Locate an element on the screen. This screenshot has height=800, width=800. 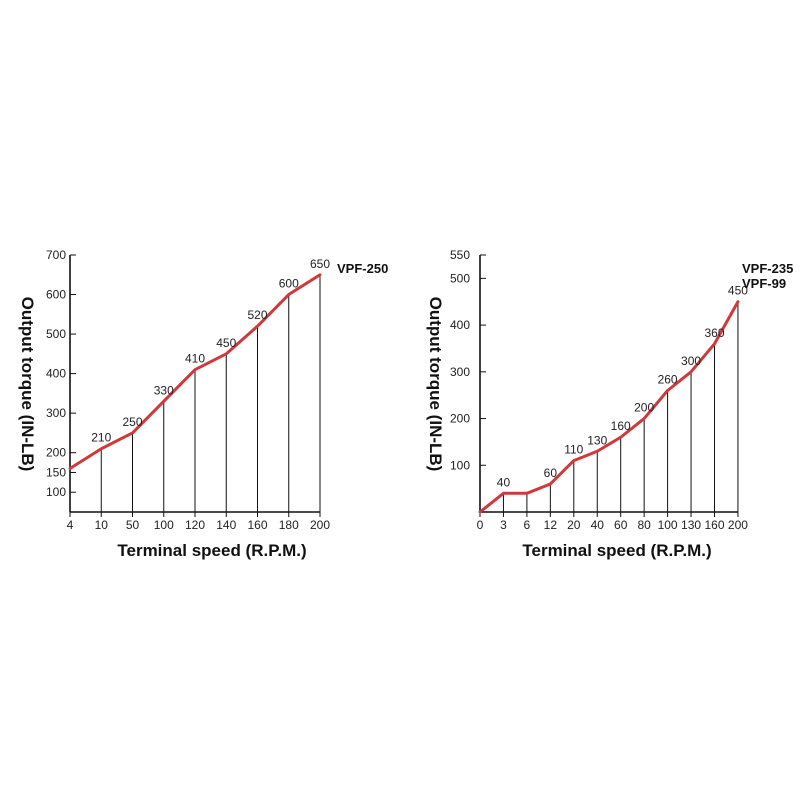
data-label: 330 is located at coordinates (164, 390).